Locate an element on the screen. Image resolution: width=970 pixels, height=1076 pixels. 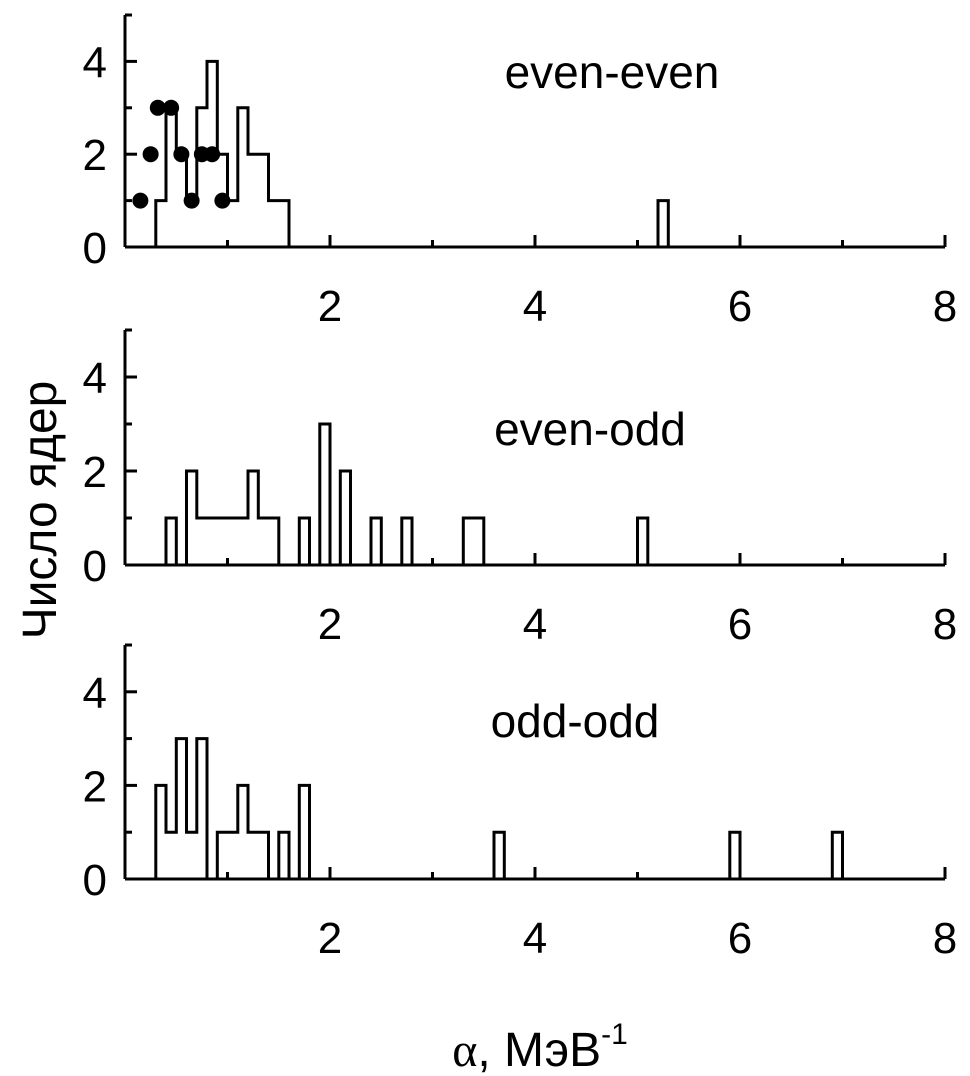
panel-title: even-even is located at coordinates (612, 72).